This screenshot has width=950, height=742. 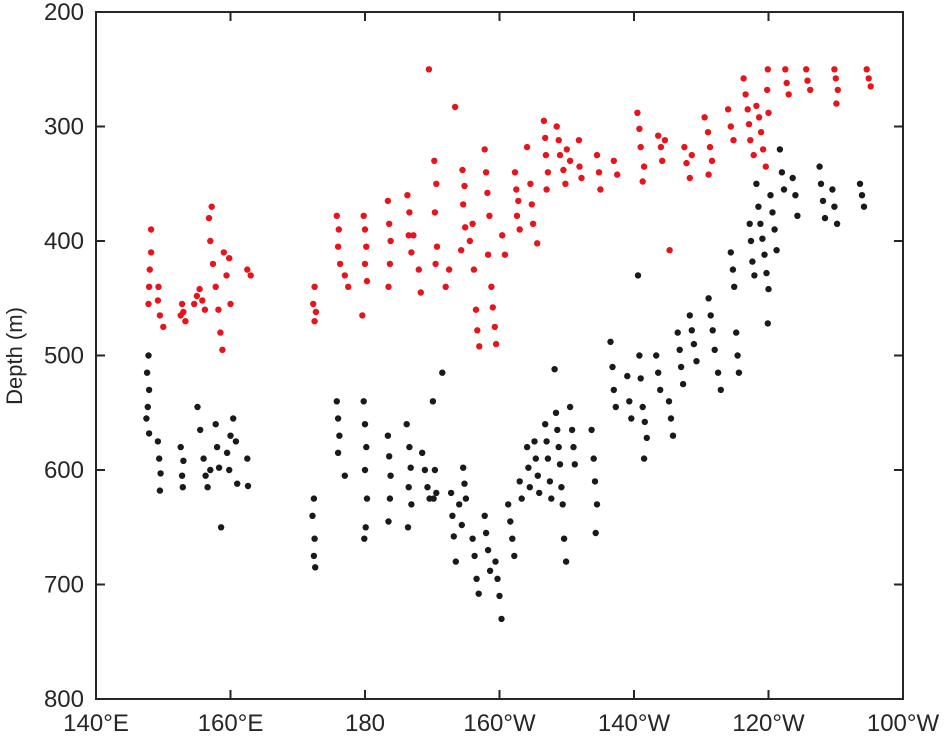 I want to click on x-tick-label: 120°W, so click(x=768, y=723).